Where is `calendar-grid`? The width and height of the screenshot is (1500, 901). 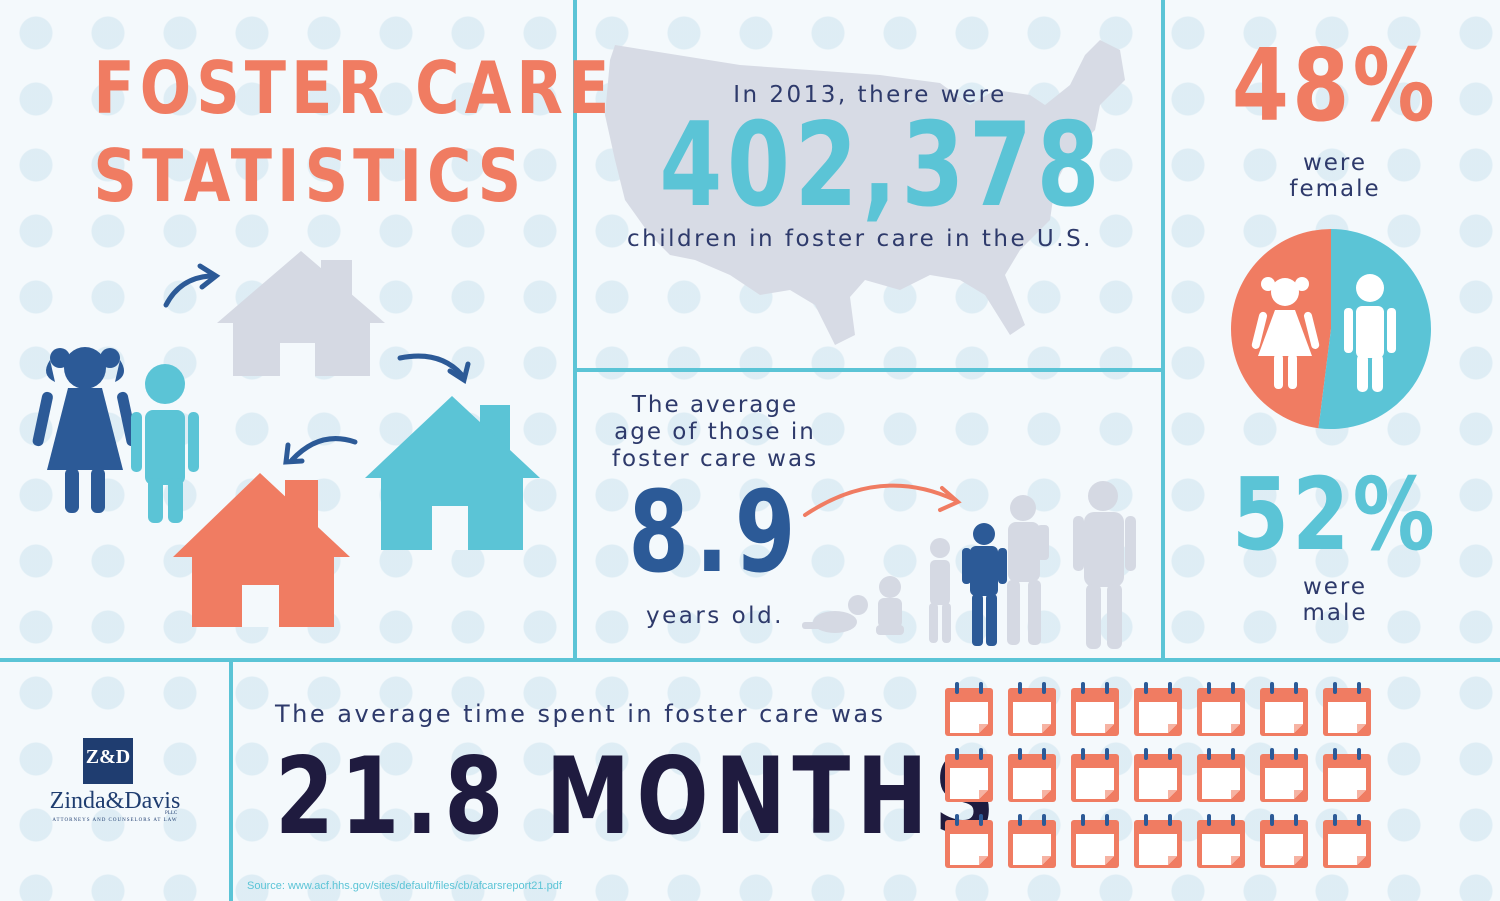 calendar-grid is located at coordinates (1158, 775).